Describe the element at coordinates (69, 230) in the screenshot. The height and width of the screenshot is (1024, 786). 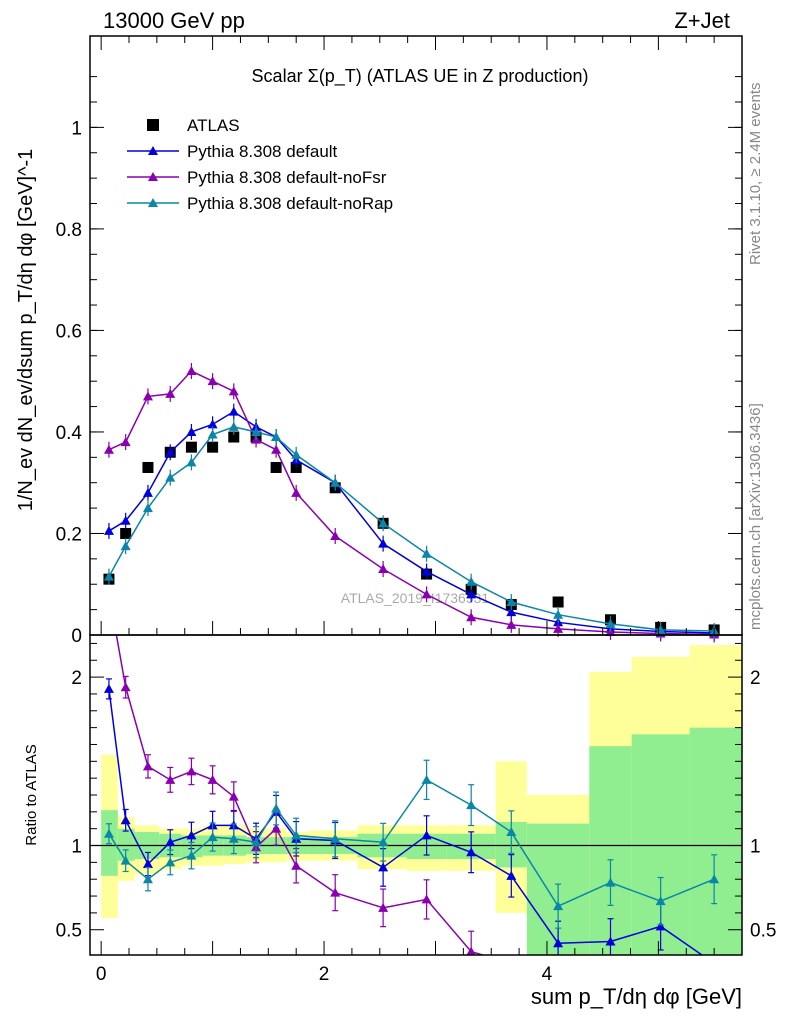
I see `y-tick-label: 0.8` at that location.